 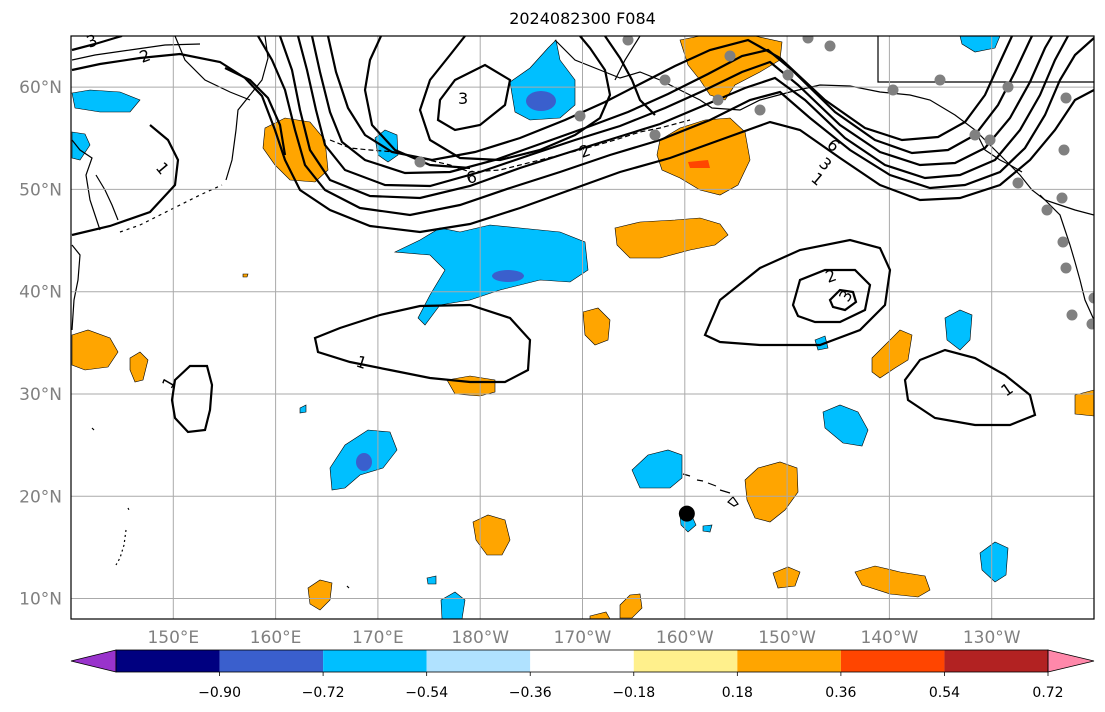 I want to click on longitude-label: 140°W, so click(x=890, y=638).